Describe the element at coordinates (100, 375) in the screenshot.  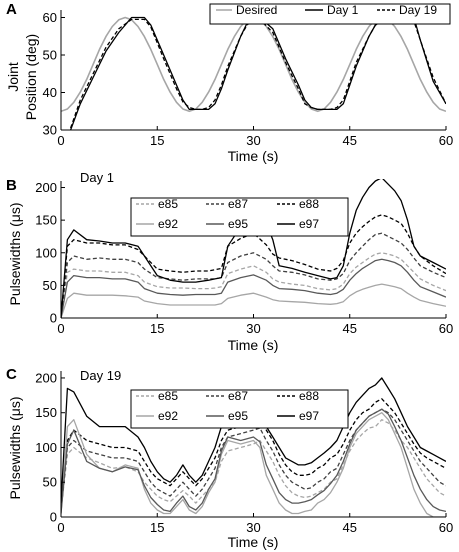
I see `panel-annotation: Day 19` at that location.